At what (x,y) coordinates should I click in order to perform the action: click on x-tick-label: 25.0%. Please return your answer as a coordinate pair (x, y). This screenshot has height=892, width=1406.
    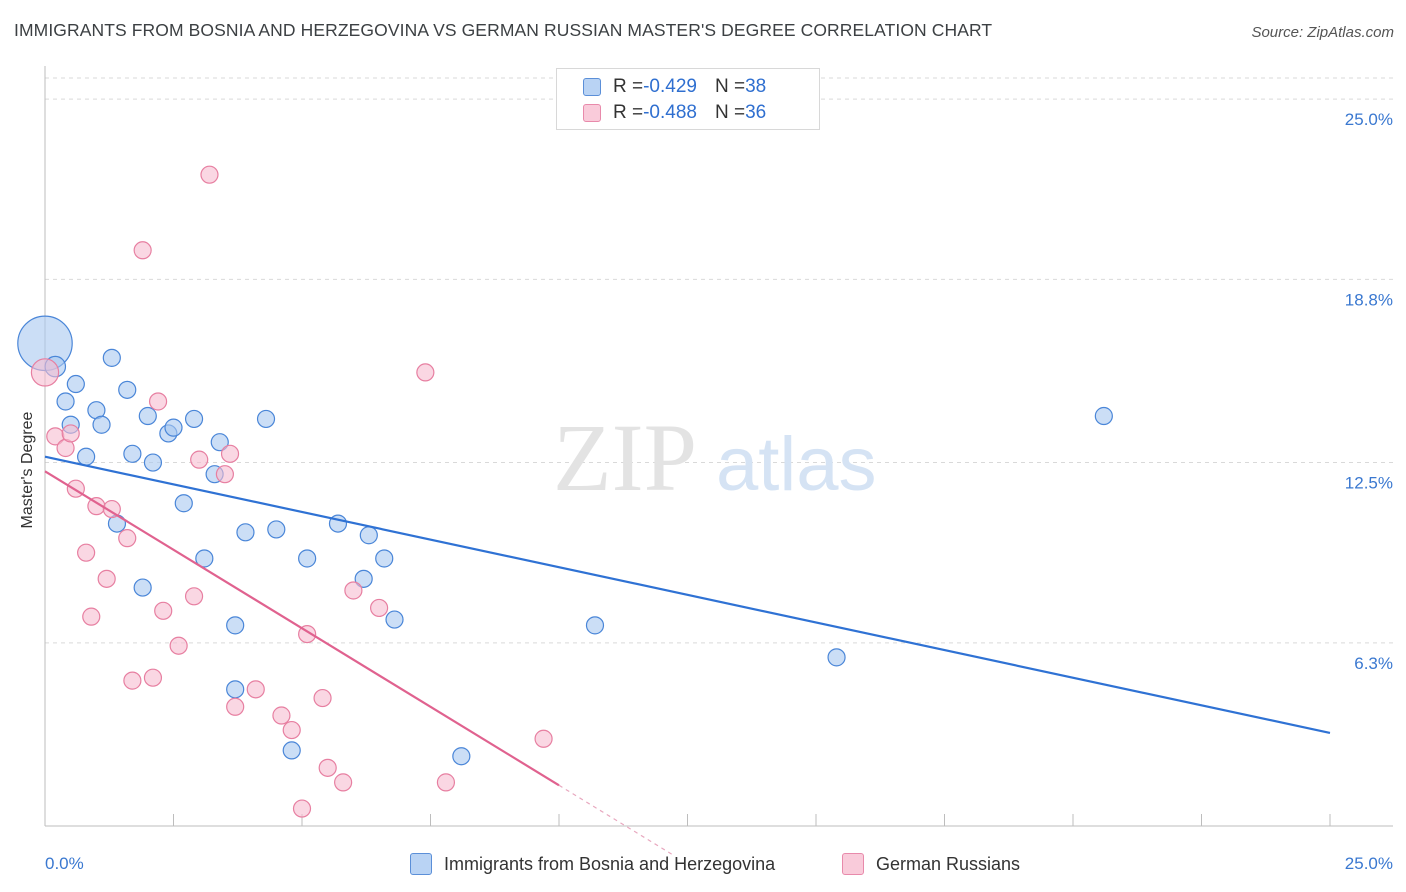
    Looking at the image, I should click on (1369, 863).